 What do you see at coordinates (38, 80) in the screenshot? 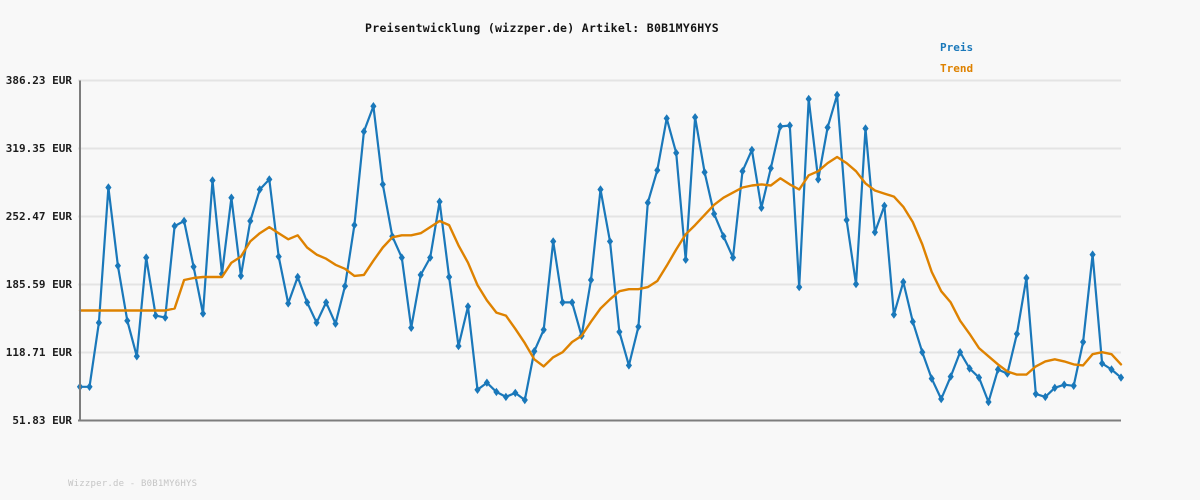
I see `y-axis-tick-label: 386.23 EUR` at bounding box center [38, 80].